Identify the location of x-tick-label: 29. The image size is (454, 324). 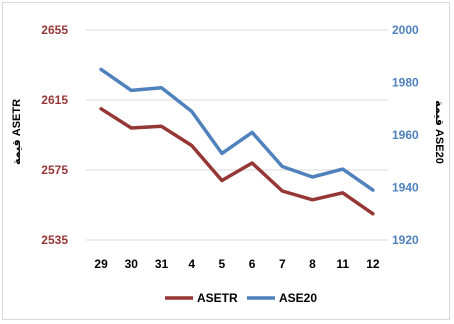
(101, 264).